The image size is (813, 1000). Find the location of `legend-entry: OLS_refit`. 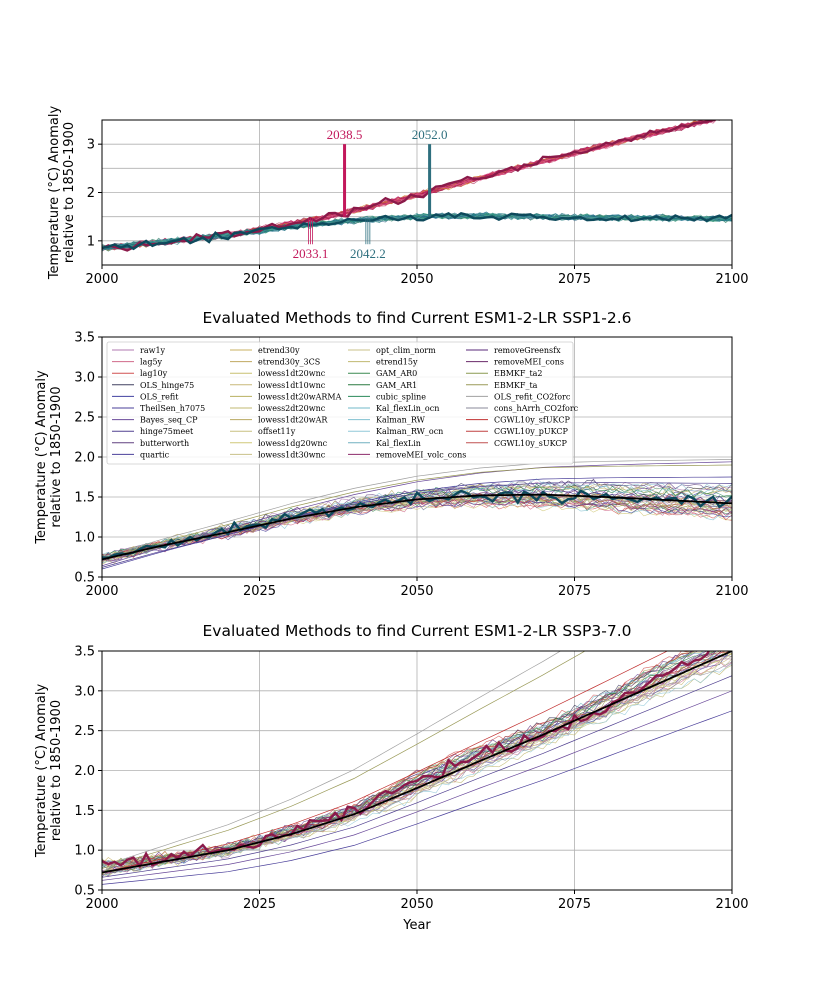

legend-entry: OLS_refit is located at coordinates (159, 396).